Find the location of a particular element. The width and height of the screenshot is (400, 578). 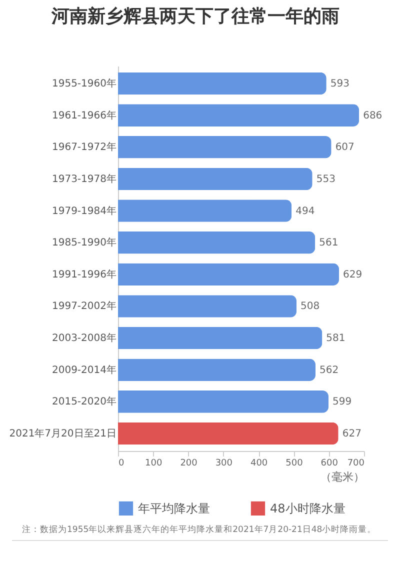

x-tick-label: 300 is located at coordinates (224, 463).